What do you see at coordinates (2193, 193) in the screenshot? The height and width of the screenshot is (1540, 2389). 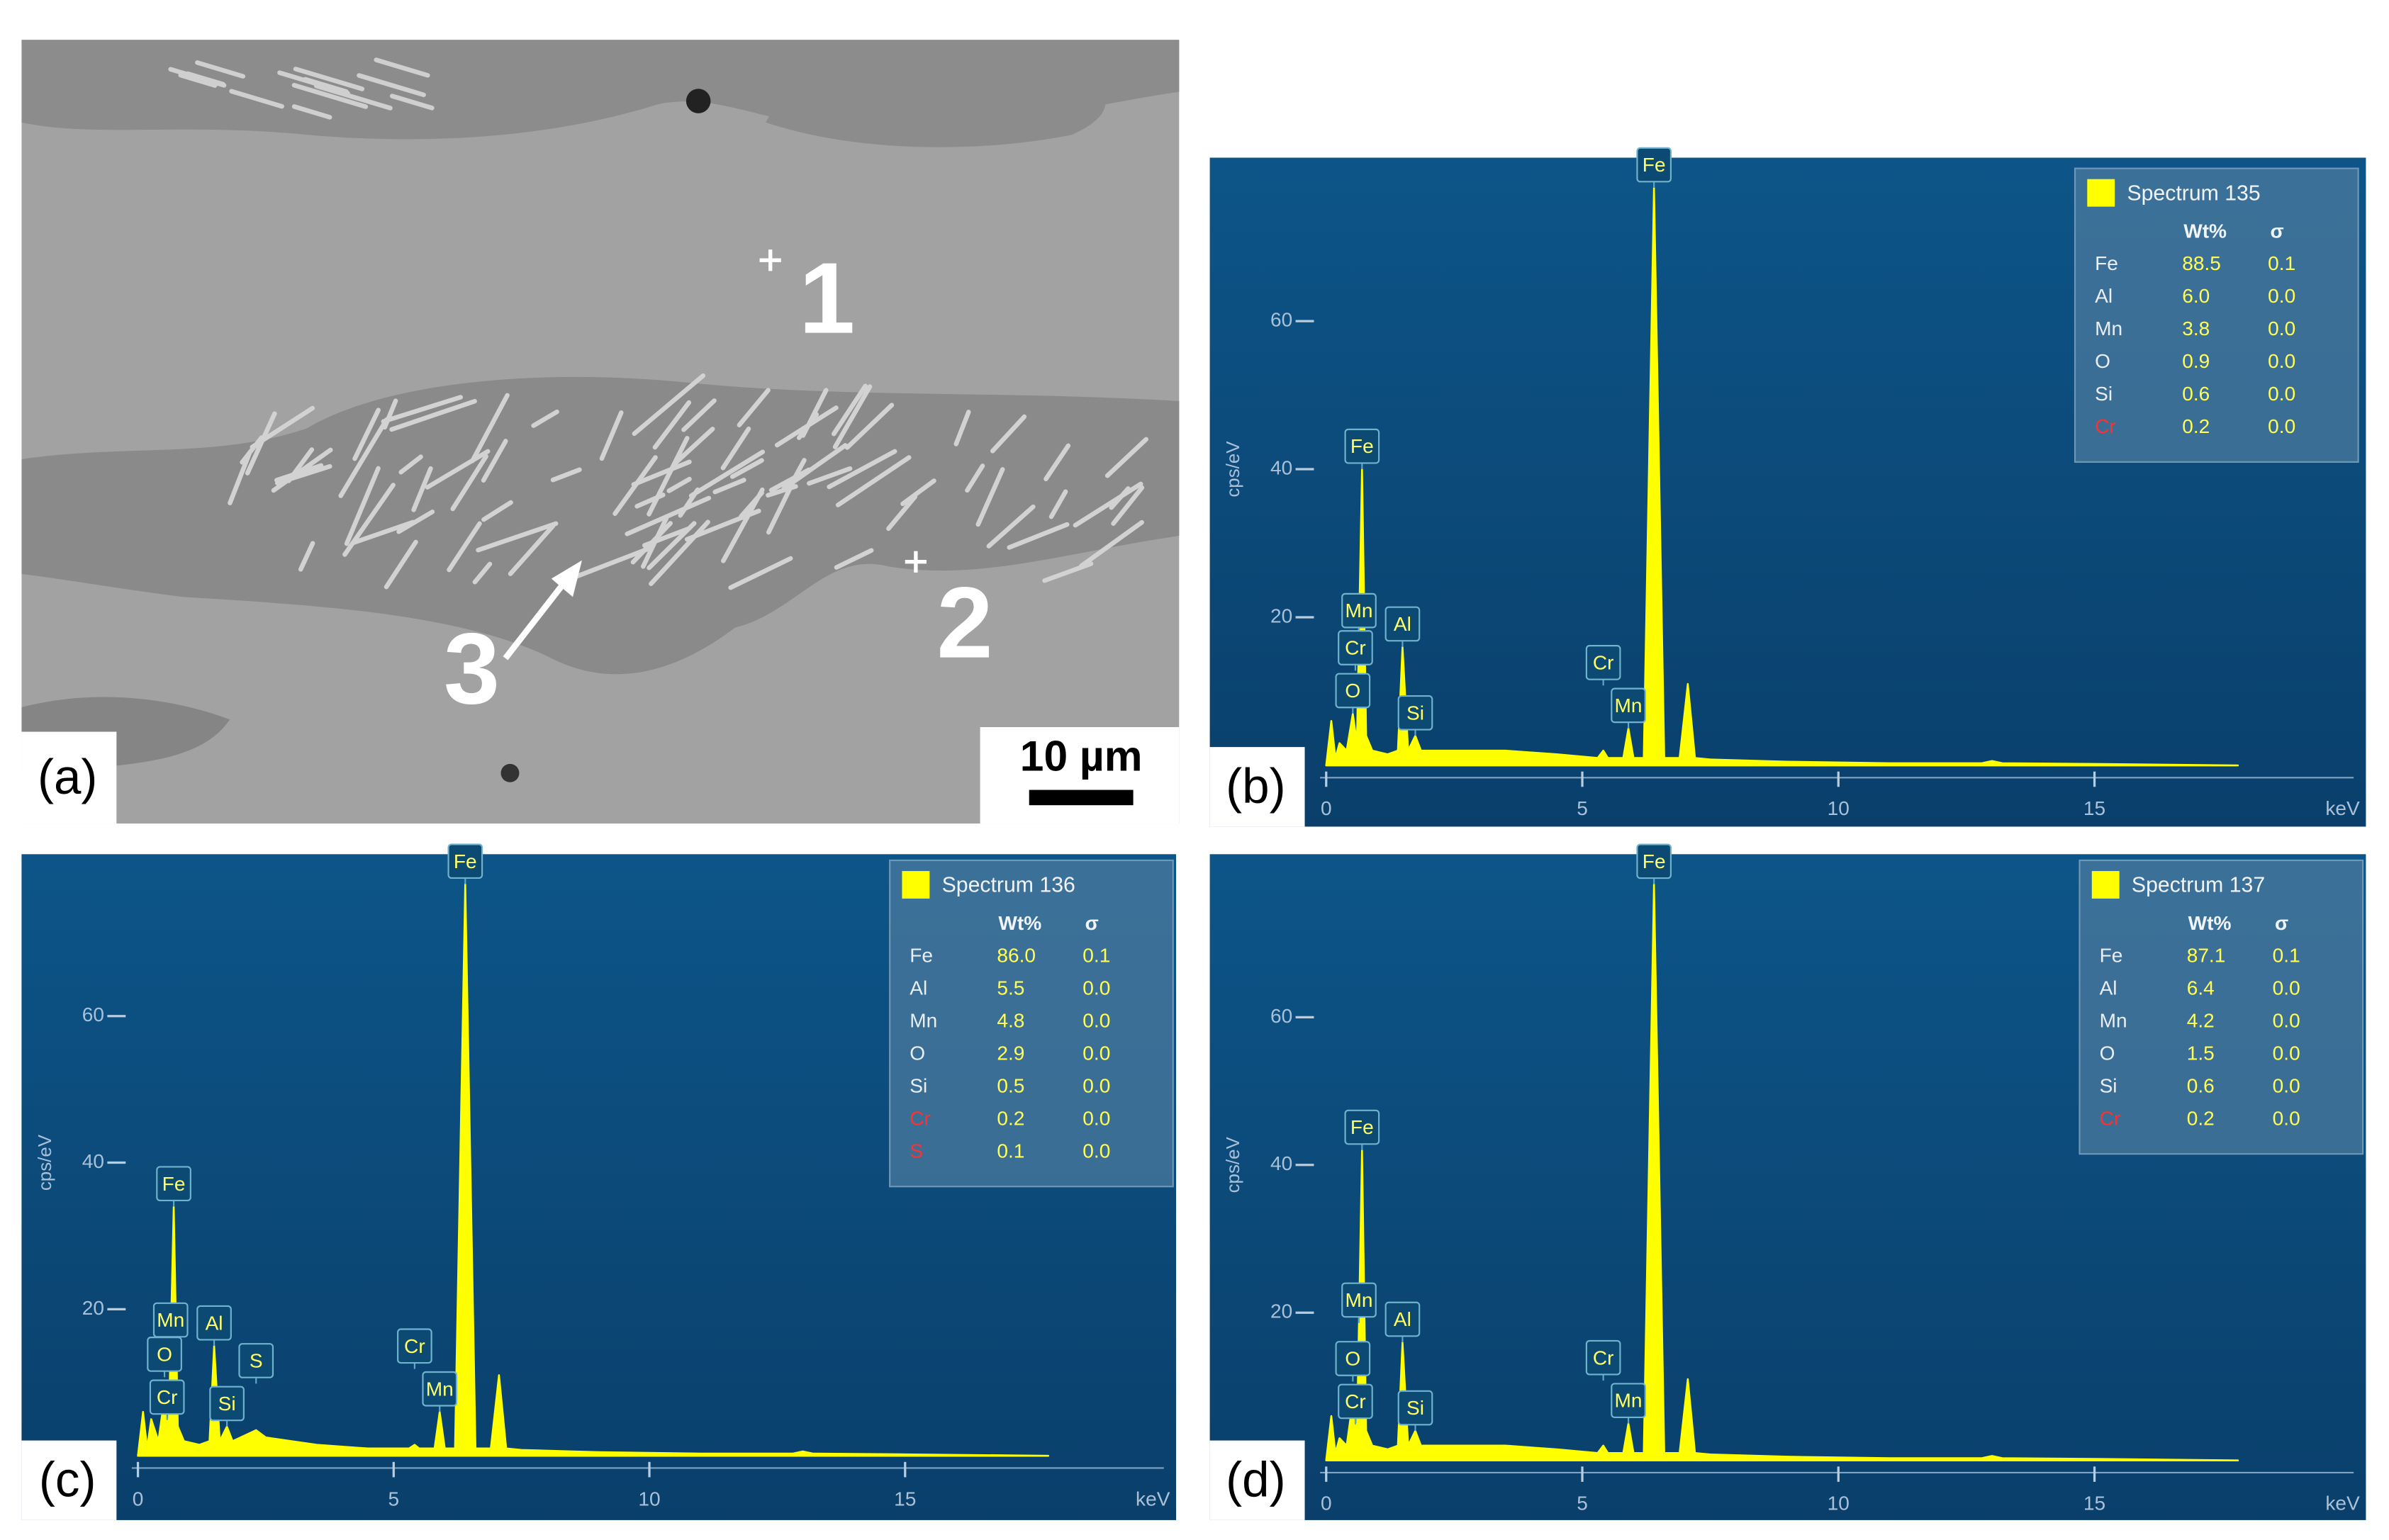 I see `legend-label: Spectrum 135` at bounding box center [2193, 193].